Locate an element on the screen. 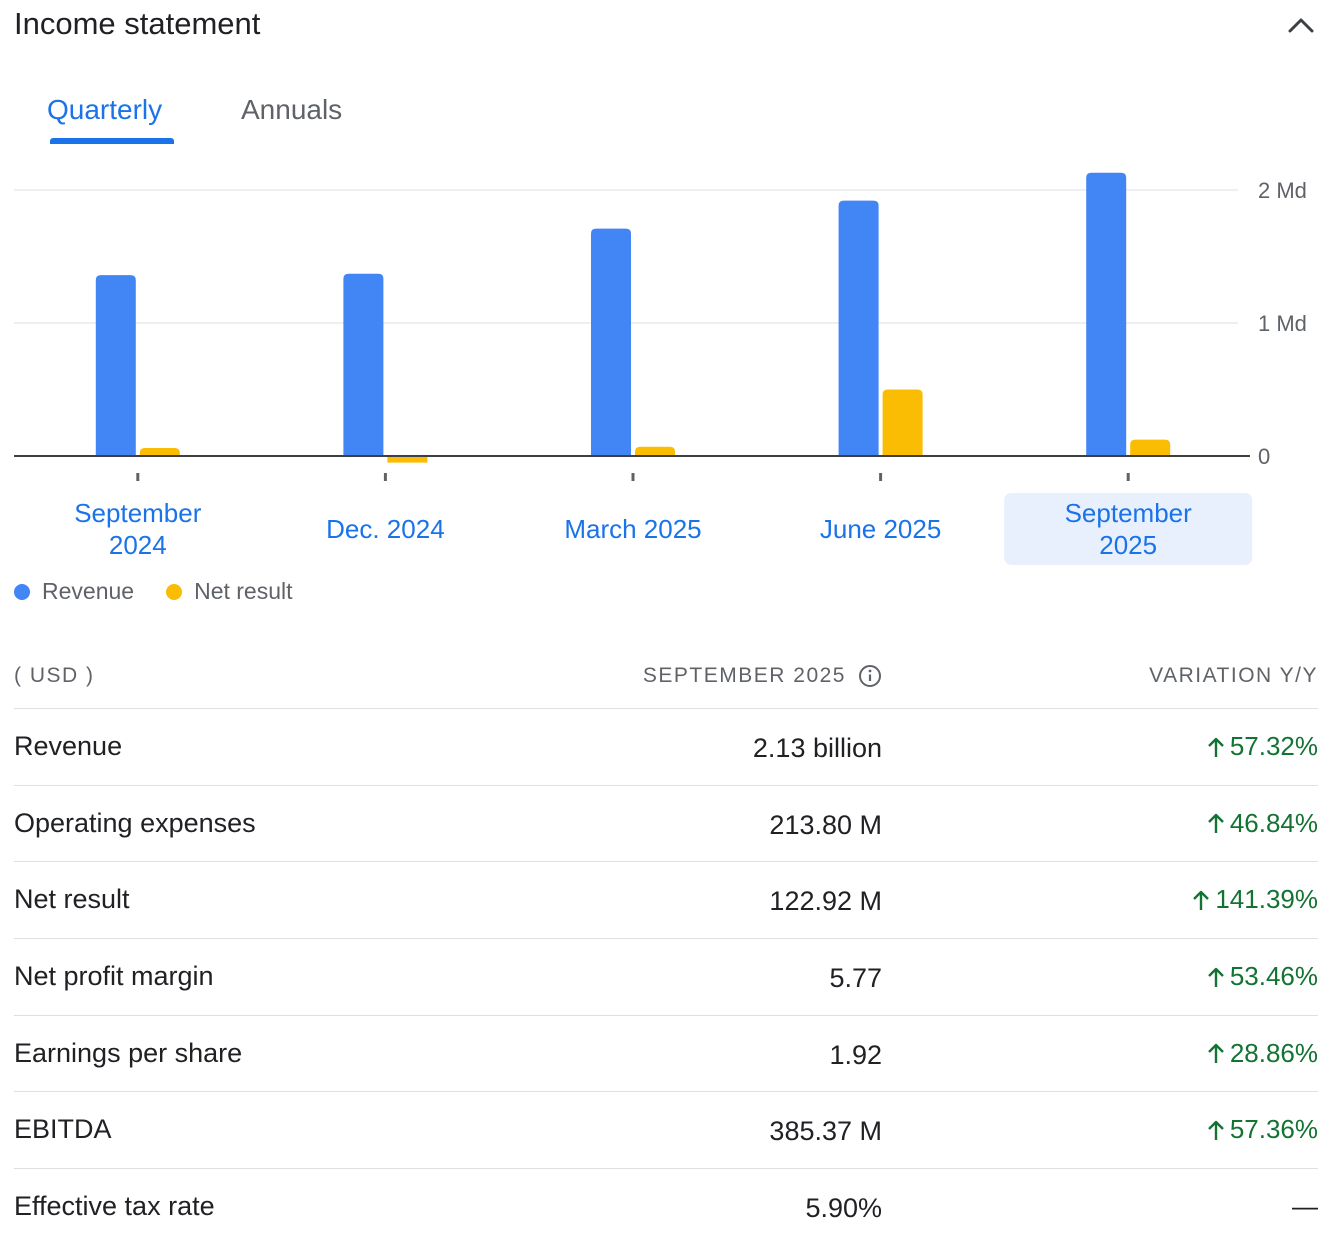 The height and width of the screenshot is (1254, 1332). row-change: — is located at coordinates (1305, 1206).